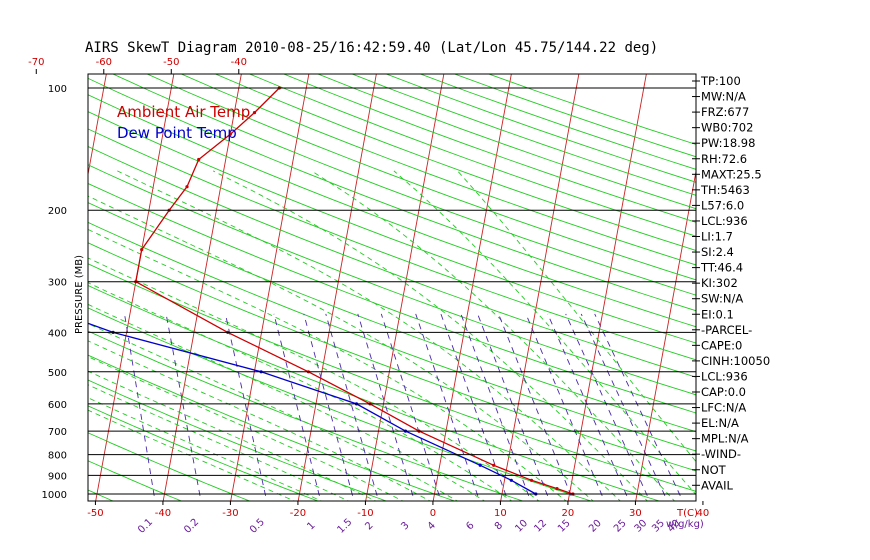 Image resolution: width=870 pixels, height=560 pixels. I want to click on index-label: MW:N/A, so click(723, 97).